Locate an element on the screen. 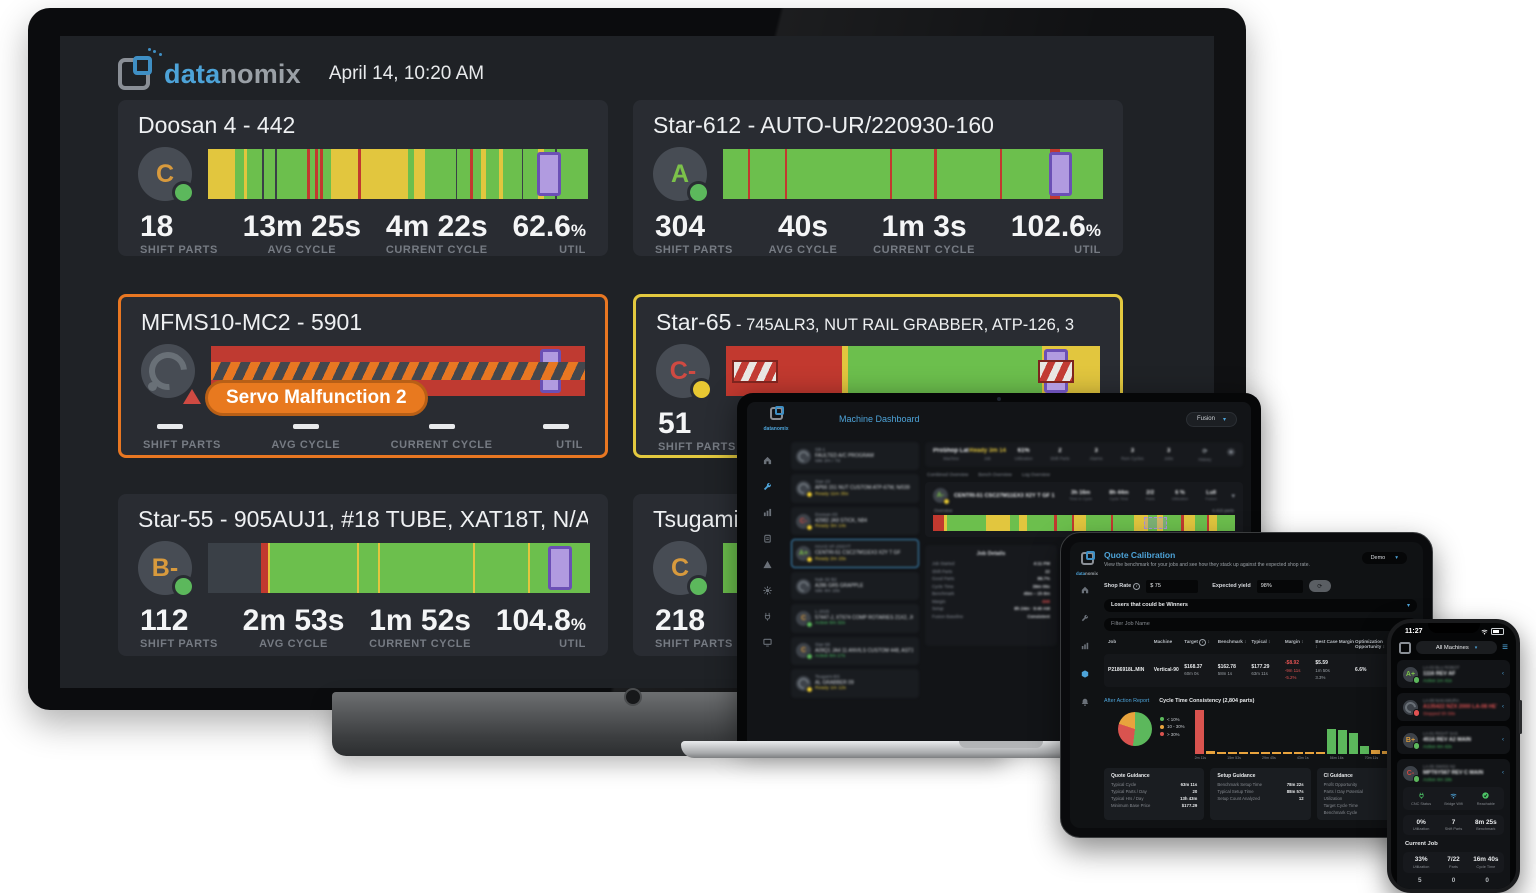 This screenshot has height=893, width=1536. stat-label: UTIL is located at coordinates (572, 249).